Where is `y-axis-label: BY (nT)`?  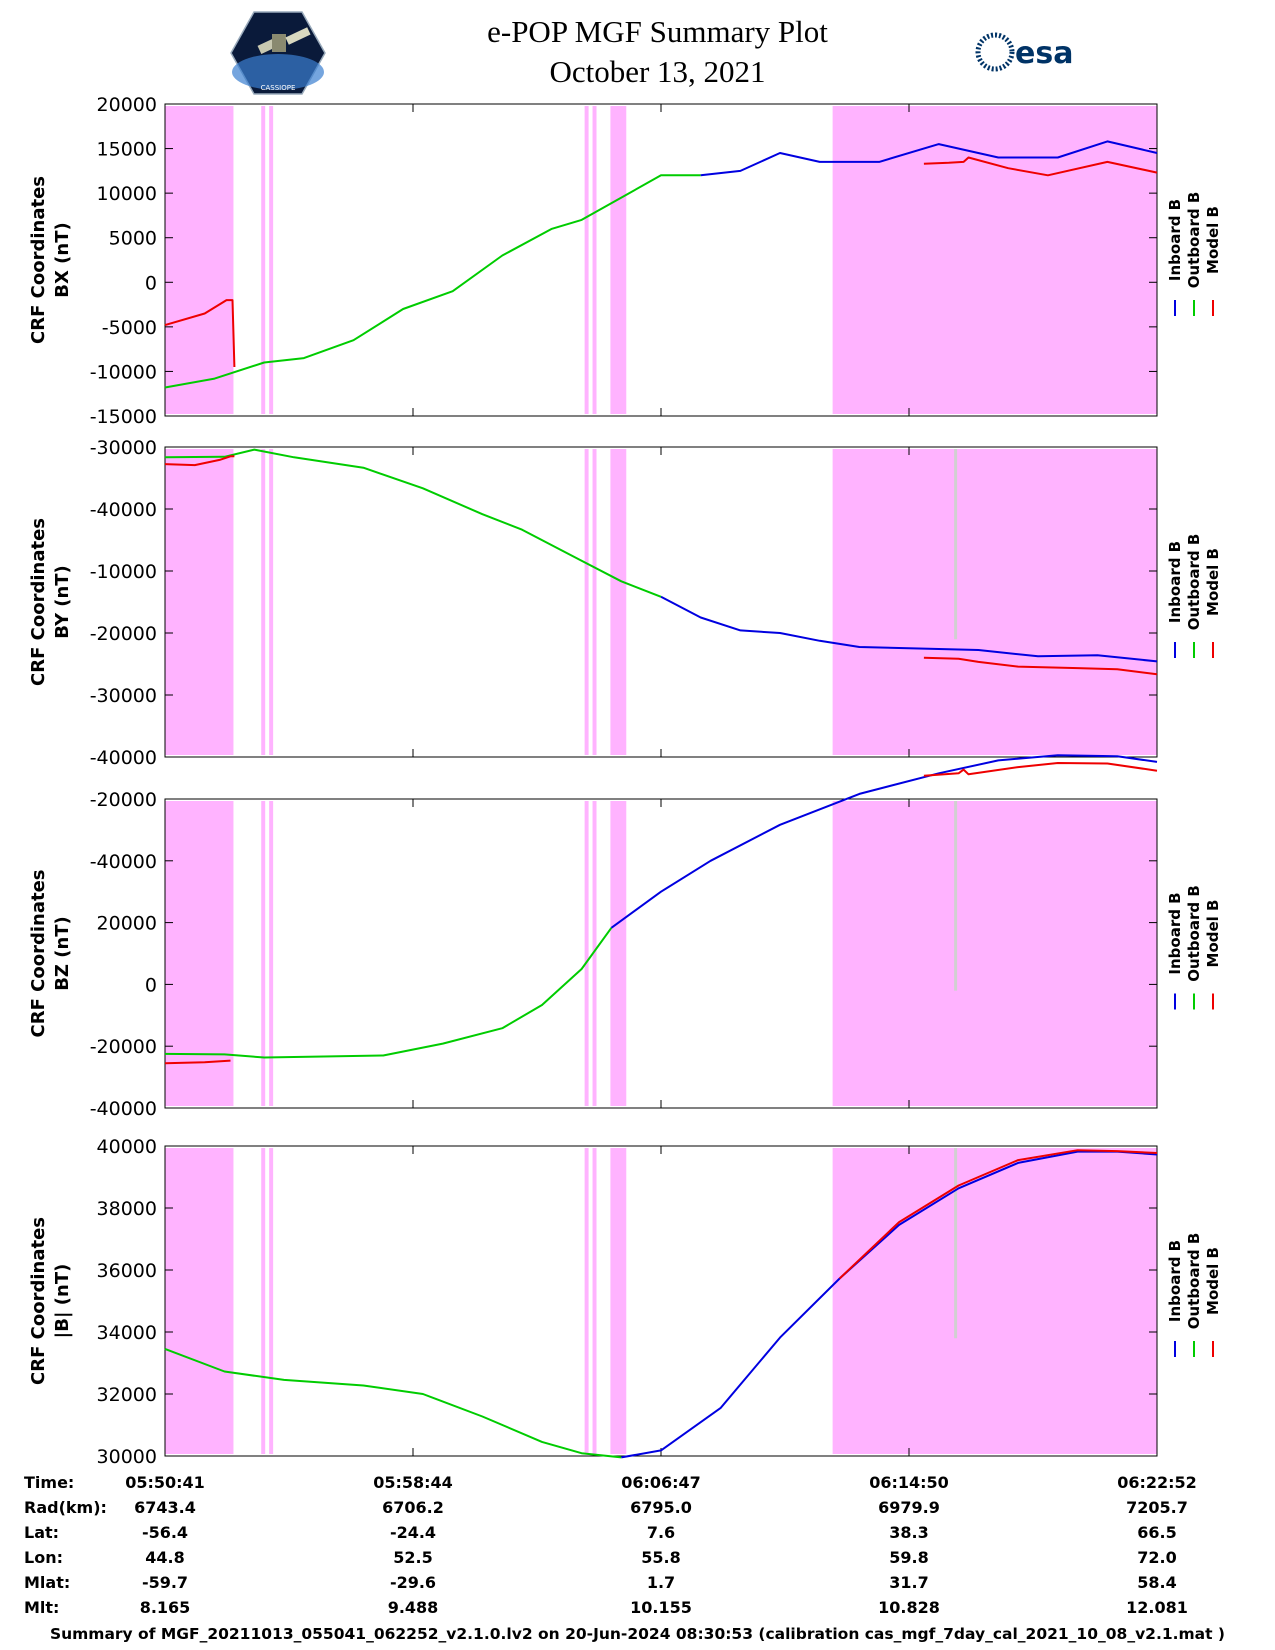
y-axis-label: BY (nT) is located at coordinates (62, 602).